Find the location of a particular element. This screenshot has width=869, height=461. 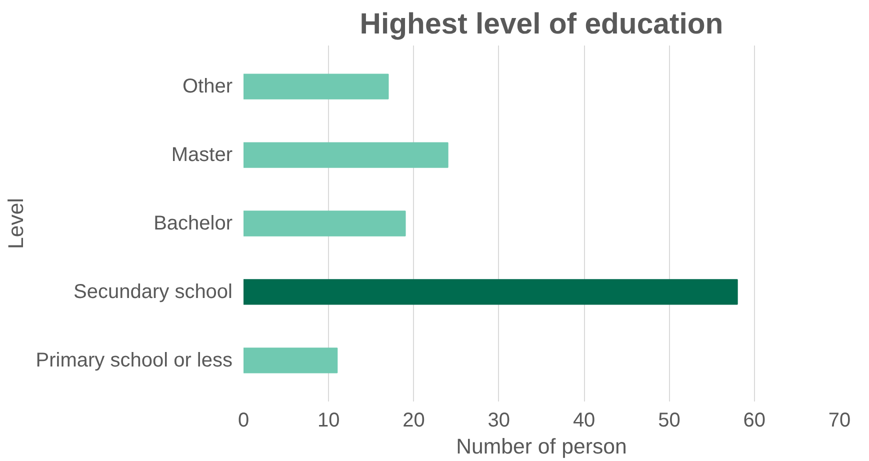

x-tick-label: 30 is located at coordinates (499, 421).